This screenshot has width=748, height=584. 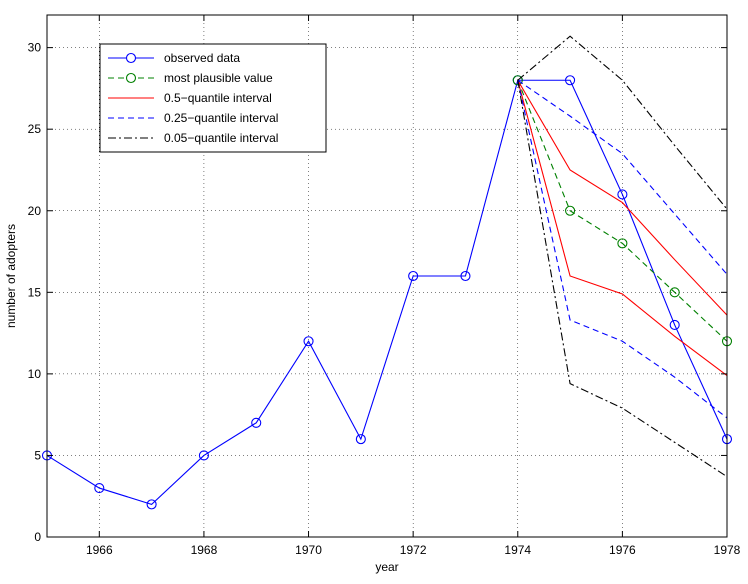 What do you see at coordinates (37, 455) in the screenshot?
I see `y-tick-label: 5` at bounding box center [37, 455].